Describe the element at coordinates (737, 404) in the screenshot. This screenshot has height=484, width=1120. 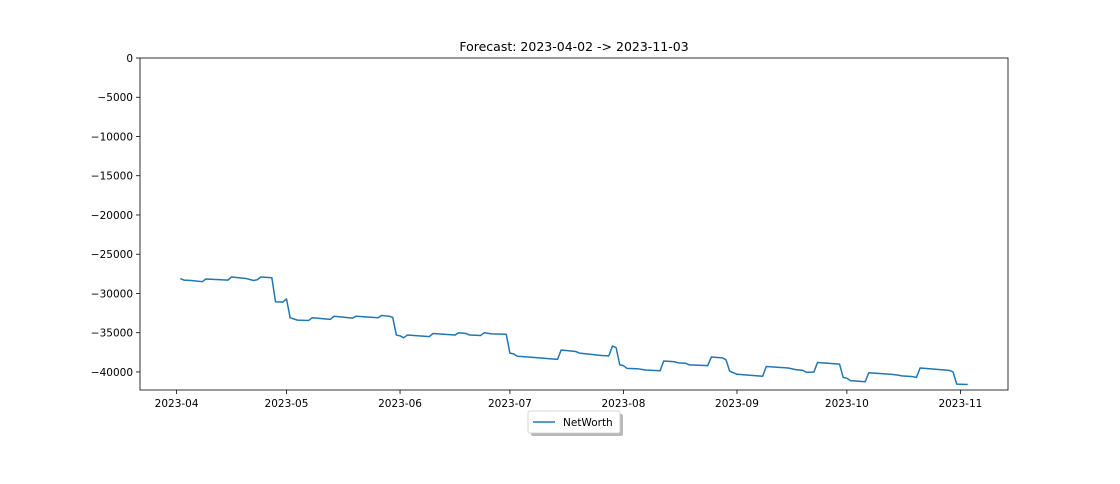
I see `x-tick-label: 2023-09` at that location.